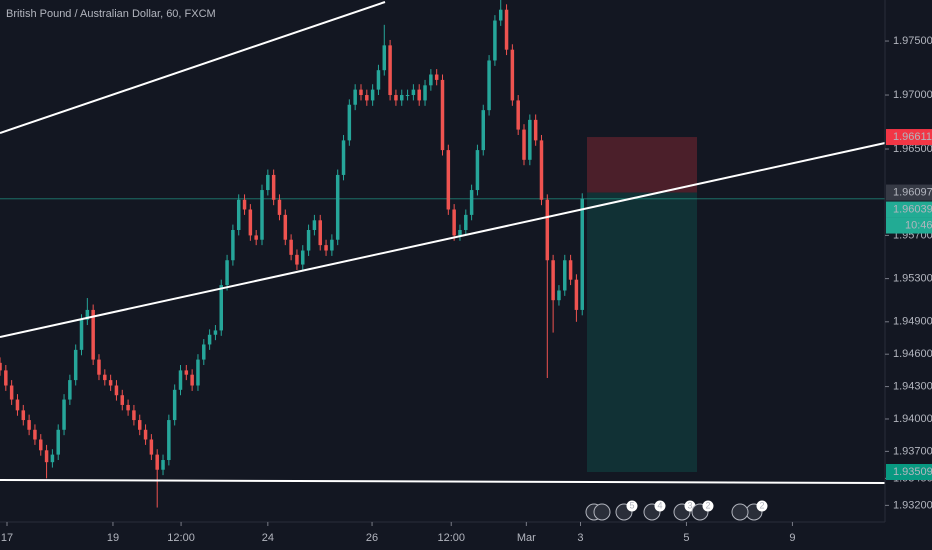 The height and width of the screenshot is (550, 932). I want to click on target-zone, so click(642, 332).